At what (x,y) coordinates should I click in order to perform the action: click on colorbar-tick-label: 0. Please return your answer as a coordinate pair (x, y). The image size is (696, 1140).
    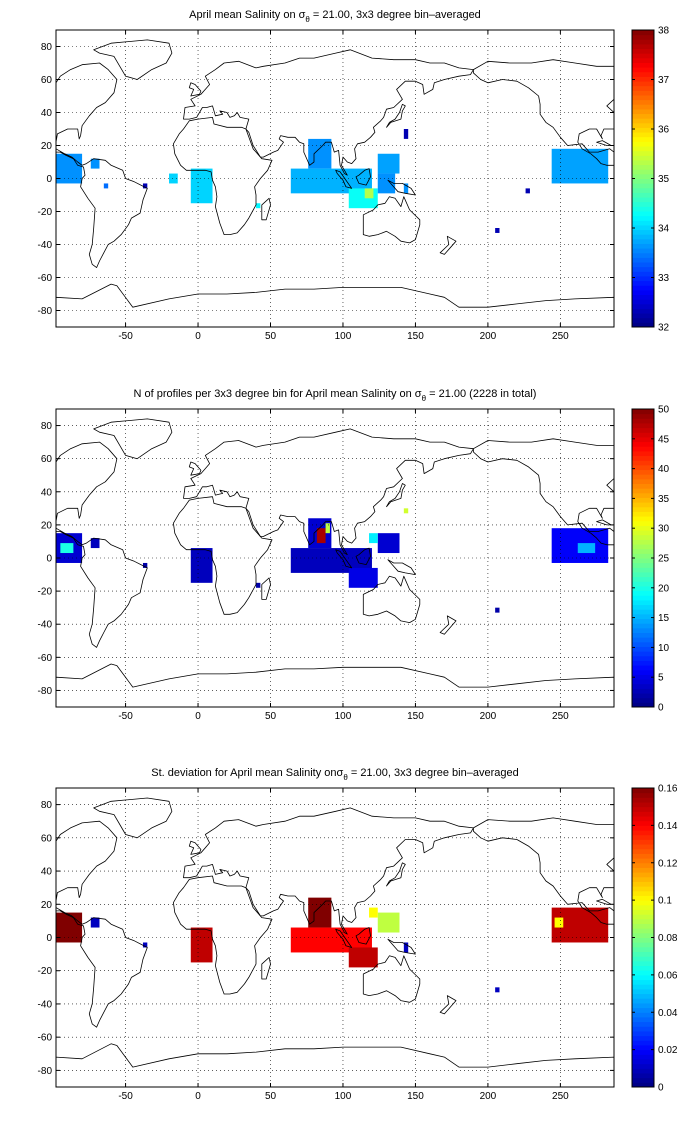
    Looking at the image, I should click on (661, 1088).